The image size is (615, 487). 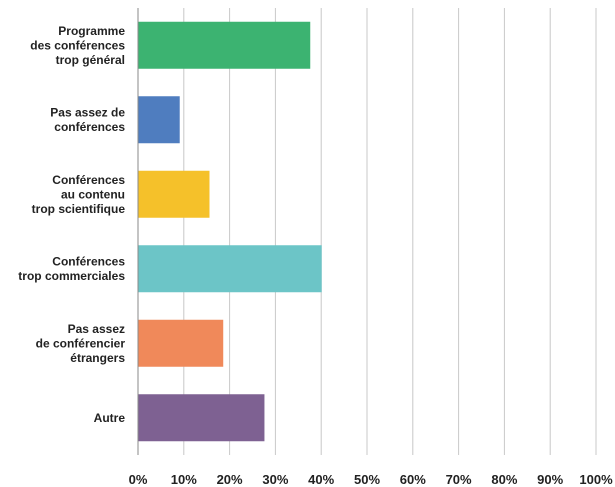 What do you see at coordinates (138, 479) in the screenshot?
I see `x-tick-label: 0%` at bounding box center [138, 479].